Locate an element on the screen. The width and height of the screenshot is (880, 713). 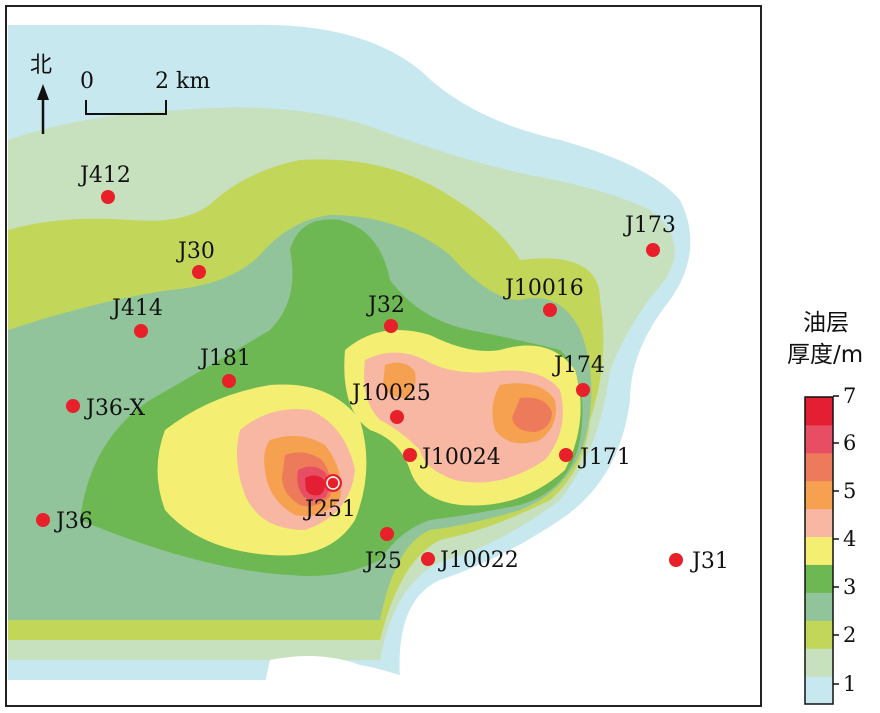
well-label: J10022 is located at coordinates (478, 560).